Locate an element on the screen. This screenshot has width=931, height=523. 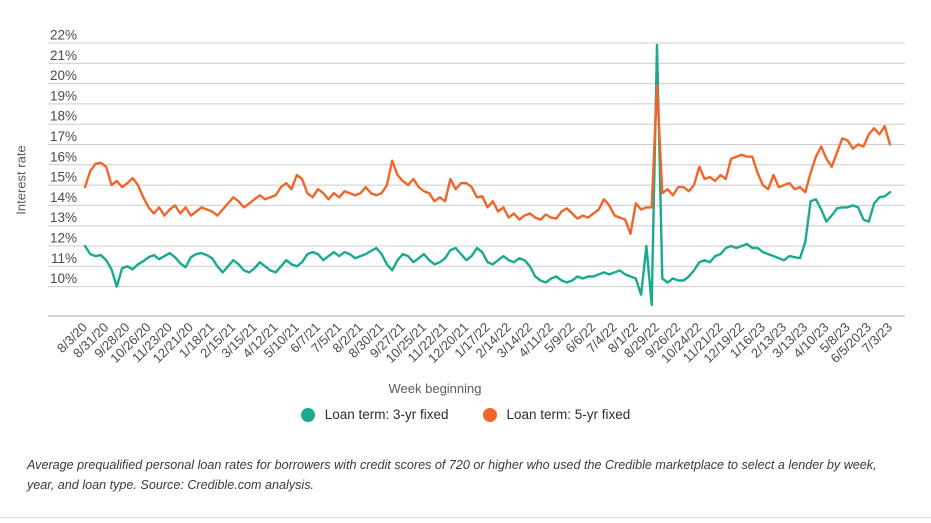
svg-text: 22% is located at coordinates (63, 35).